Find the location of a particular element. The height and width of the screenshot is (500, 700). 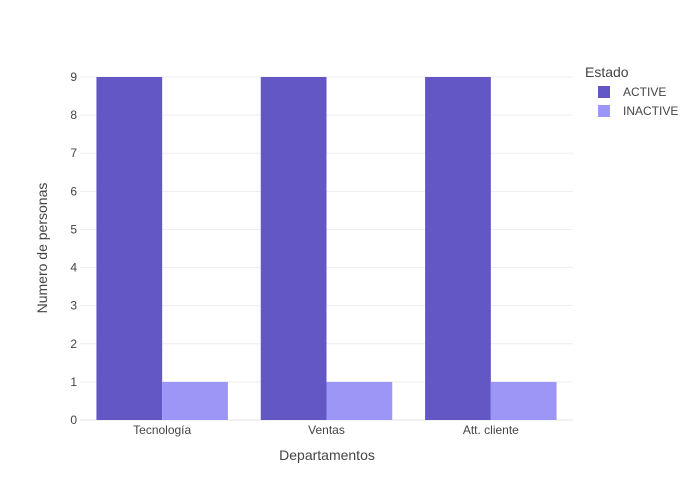

x-tick-label: Ventas is located at coordinates (326, 430).